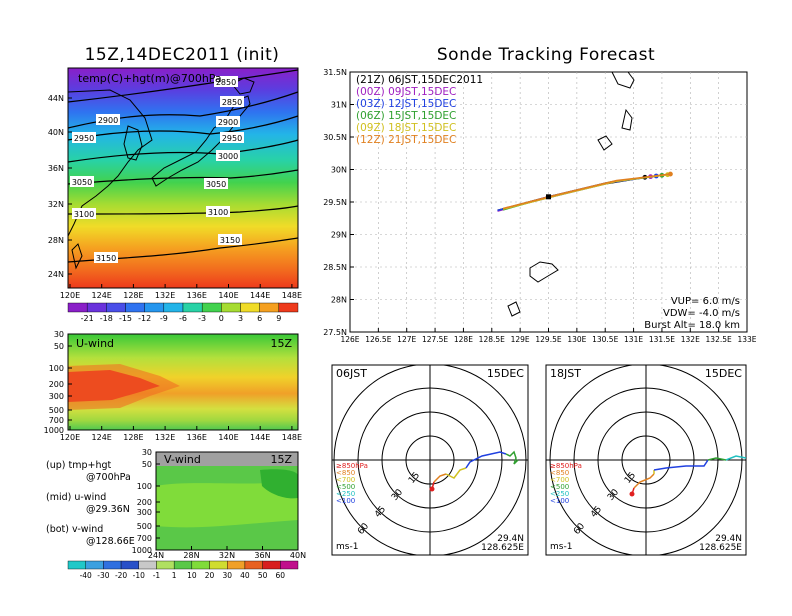 Image resolution: width=792 pixels, height=616 pixels. I want to click on level-legend: <250, so click(345, 494).